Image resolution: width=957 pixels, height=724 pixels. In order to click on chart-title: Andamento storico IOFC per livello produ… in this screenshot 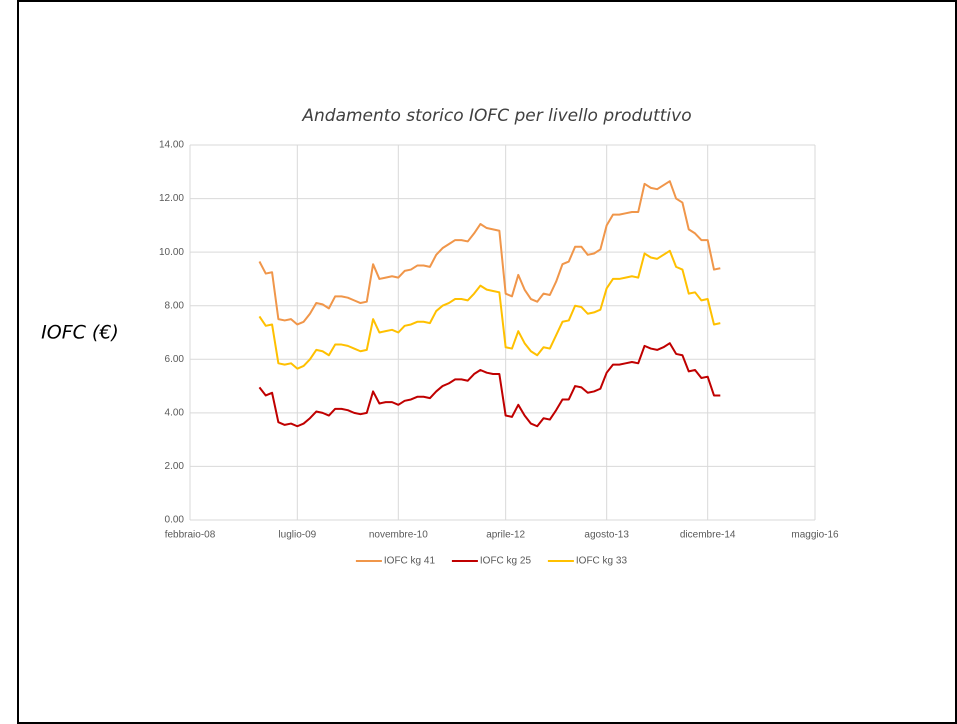, I will do `click(496, 116)`.